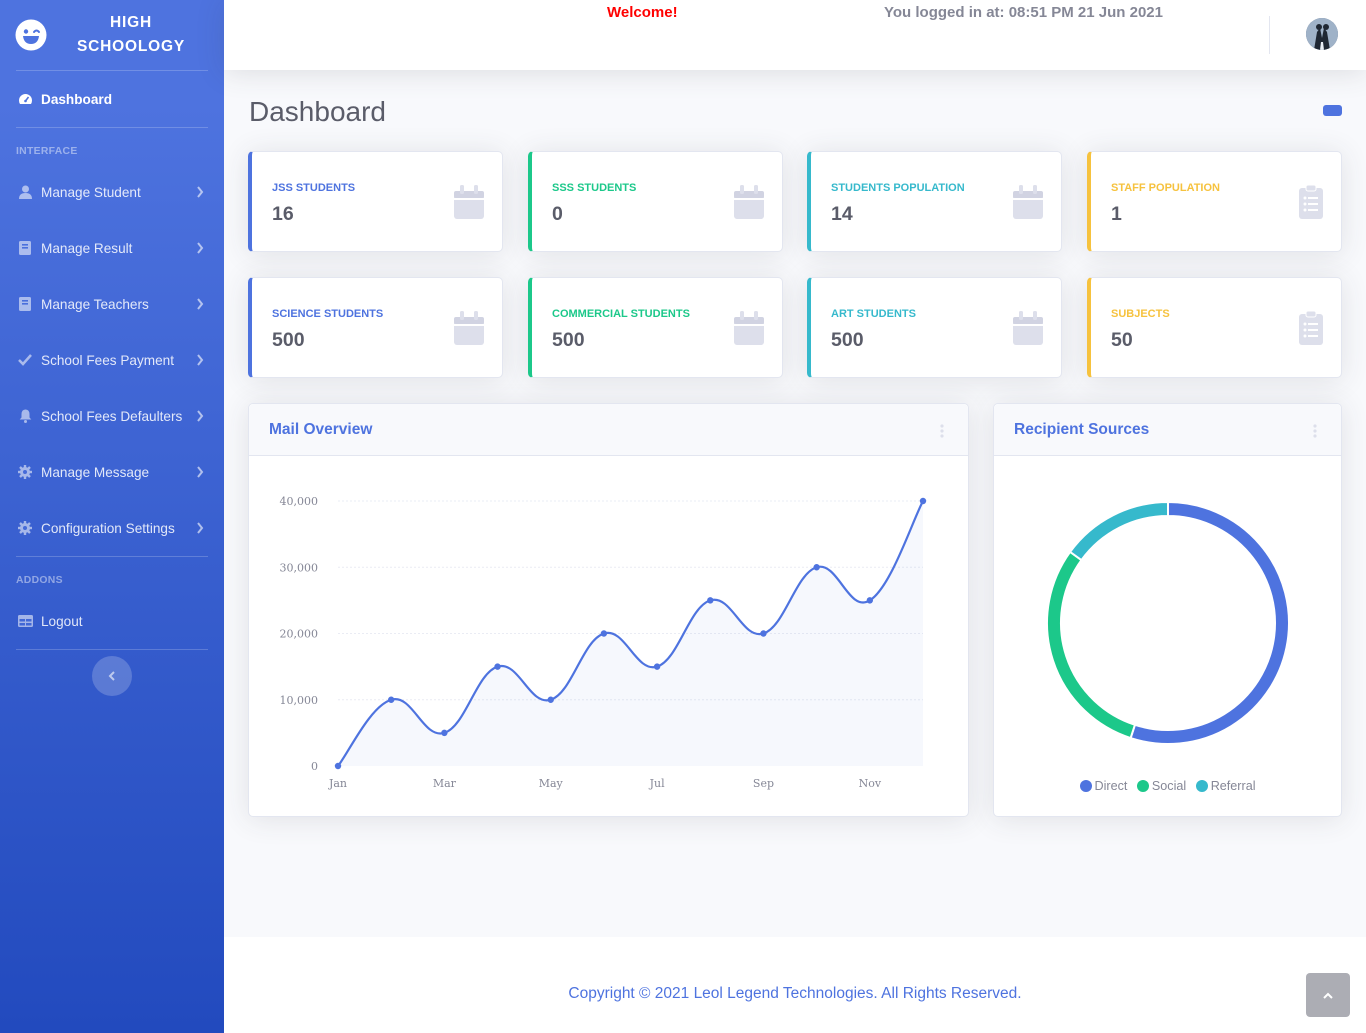  What do you see at coordinates (112, 528) in the screenshot?
I see `sidebar-item-configuration-settings: Configuration Settings` at bounding box center [112, 528].